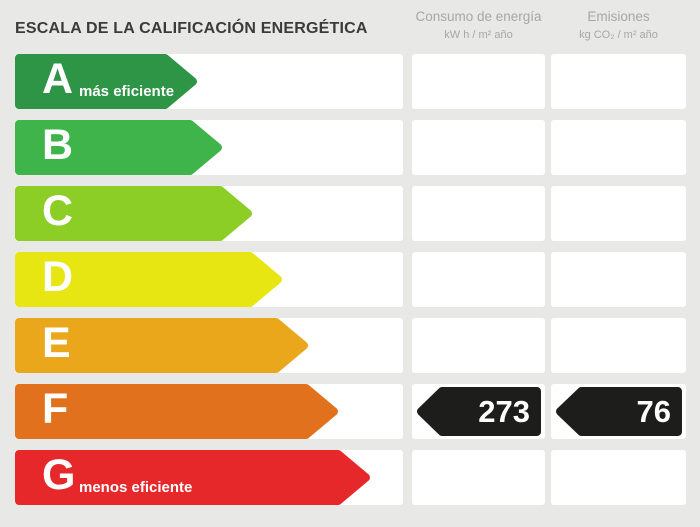 Image resolution: width=700 pixels, height=527 pixels. I want to click on rating-row-d: D, so click(350, 279).